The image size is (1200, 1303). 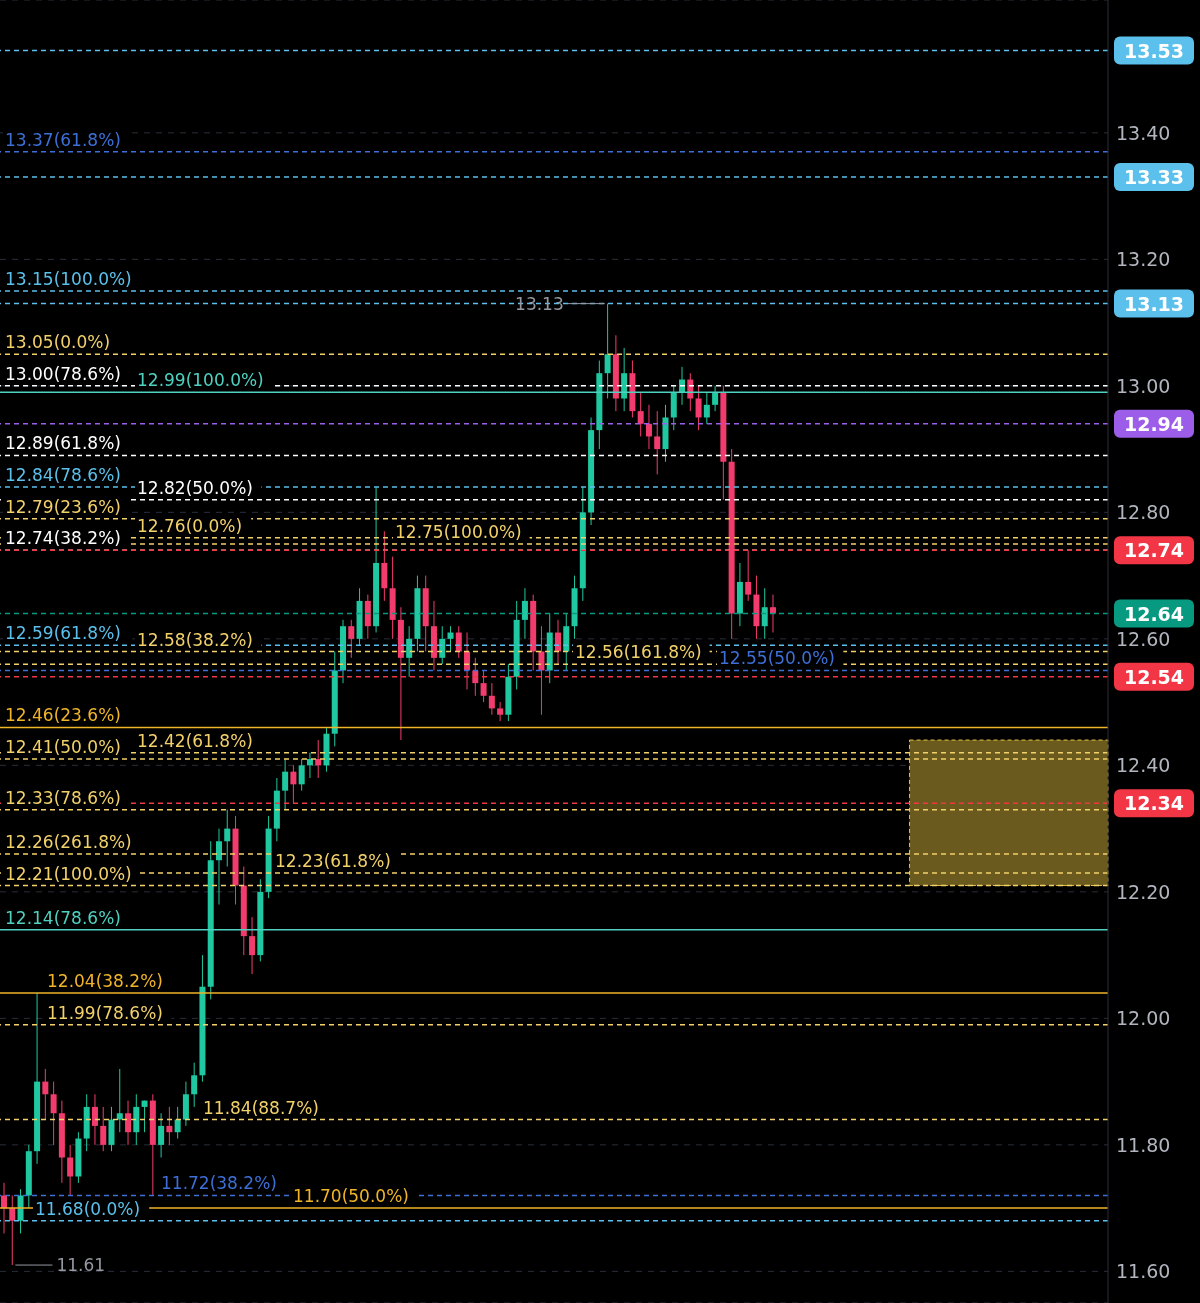 What do you see at coordinates (58, 342) in the screenshot?
I see `ref-line-label: 13.05(0.0%)` at bounding box center [58, 342].